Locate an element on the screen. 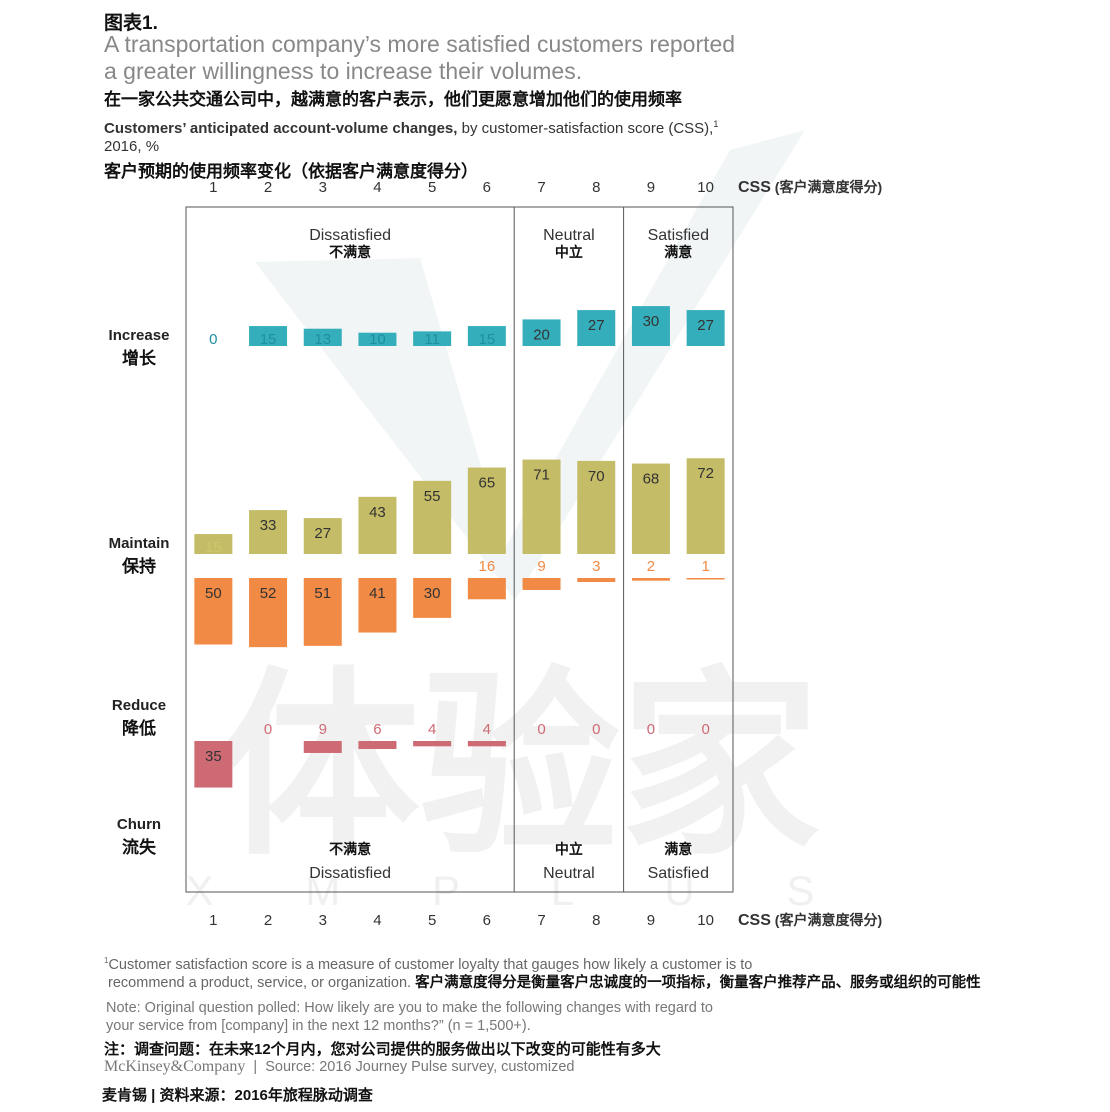 This screenshot has width=1110, height=1112. group-label-bottom-zh-satisfied: 满意 is located at coordinates (678, 849).